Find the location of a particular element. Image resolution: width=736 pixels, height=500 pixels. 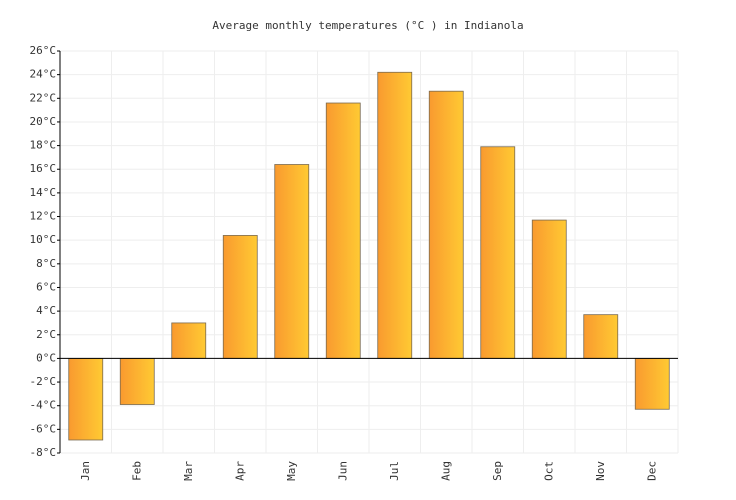

y-tick-label: 22°C is located at coordinates (43, 97).